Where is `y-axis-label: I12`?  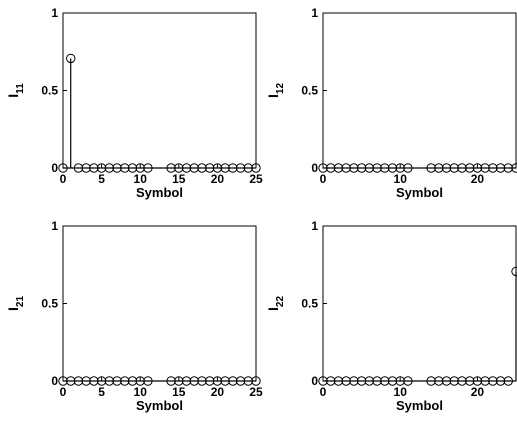 y-axis-label: I12 is located at coordinates (275, 90).